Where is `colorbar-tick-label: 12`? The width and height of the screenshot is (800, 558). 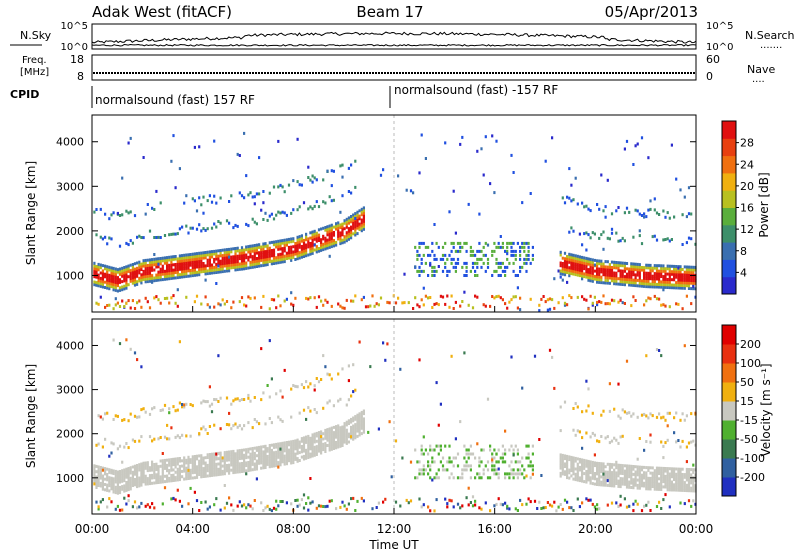 colorbar-tick-label: 12 is located at coordinates (747, 229).